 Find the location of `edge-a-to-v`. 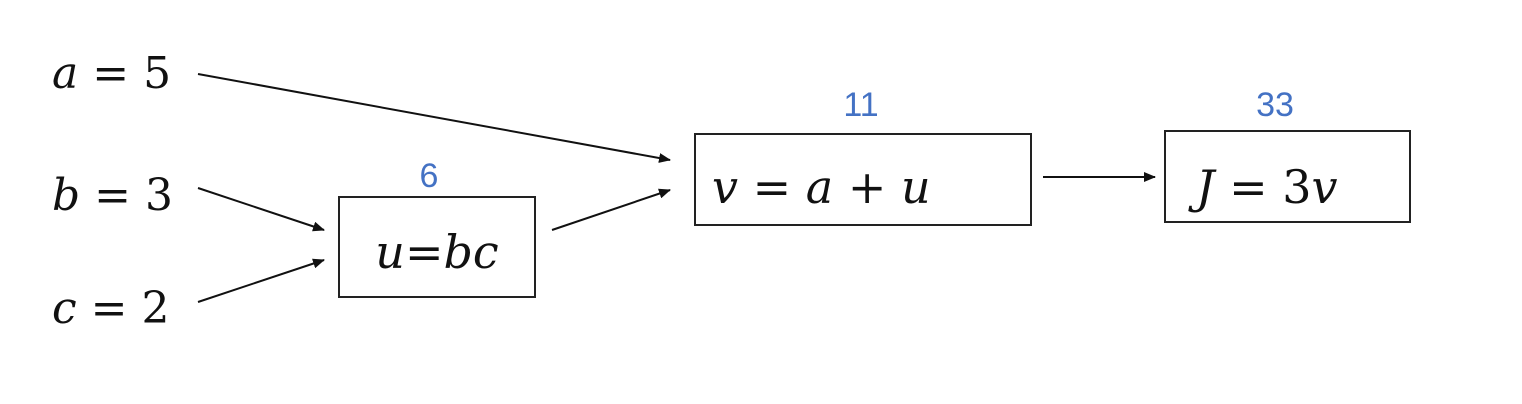

edge-a-to-v is located at coordinates (434, 118).